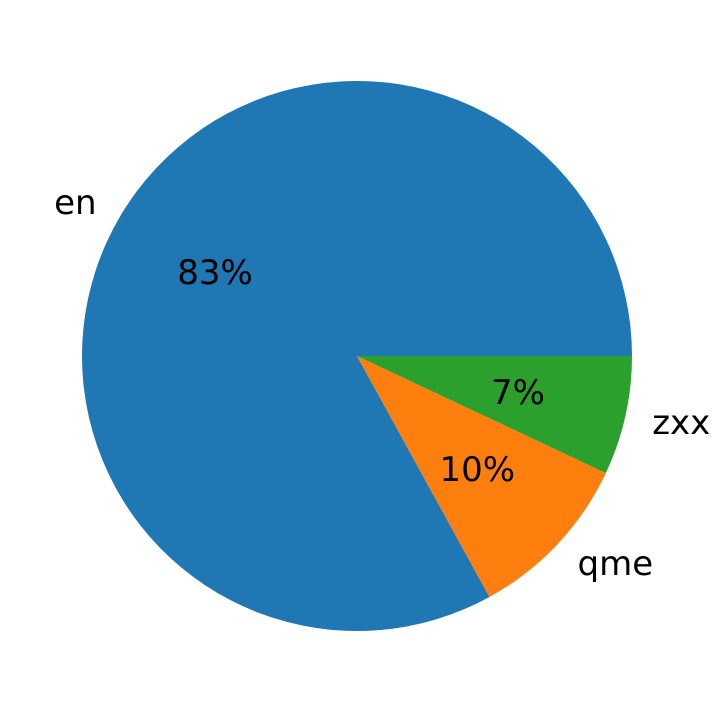  Describe the element at coordinates (215, 273) in the screenshot. I see `pie-pct-label-en: 83%` at that location.